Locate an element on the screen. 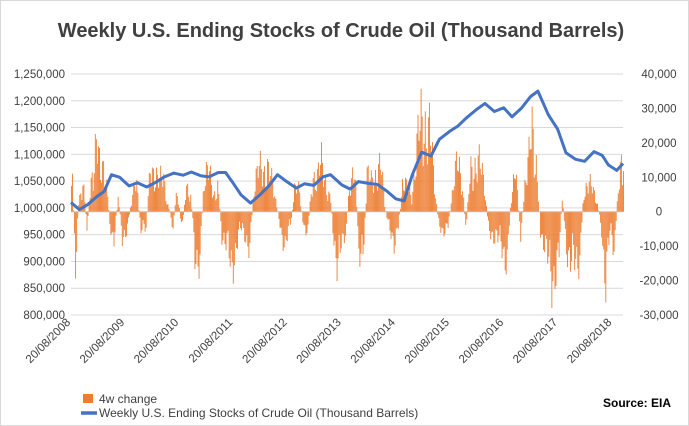 This screenshot has height=426, width=689. y-left-tick-label: 900,000 is located at coordinates (44, 262).